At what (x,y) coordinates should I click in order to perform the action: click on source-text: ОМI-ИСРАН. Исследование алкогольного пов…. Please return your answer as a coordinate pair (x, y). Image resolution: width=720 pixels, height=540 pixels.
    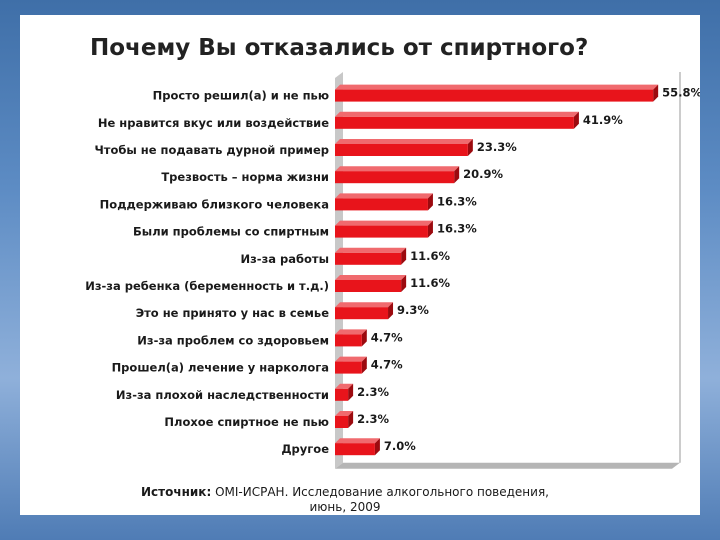
    Looking at the image, I should click on (382, 492).